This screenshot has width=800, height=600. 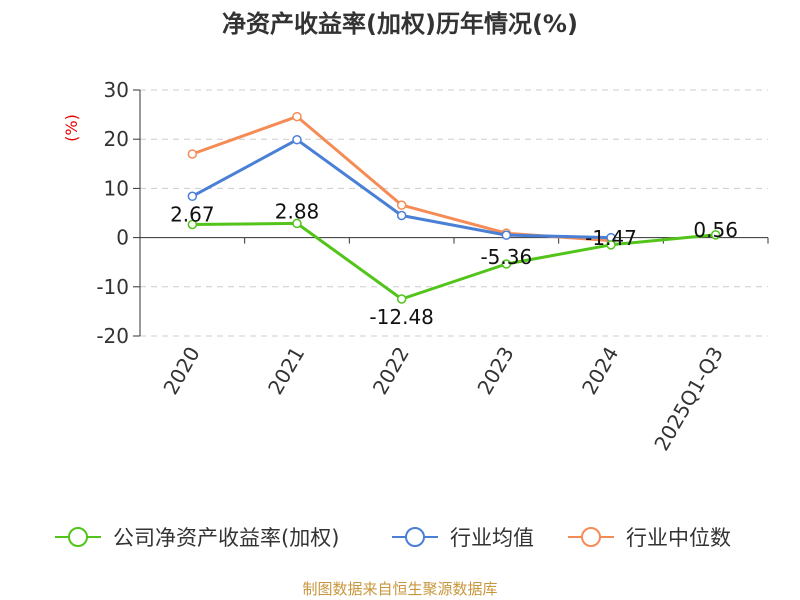 What do you see at coordinates (678, 538) in the screenshot?
I see `legend-label: 行业中位数` at bounding box center [678, 538].